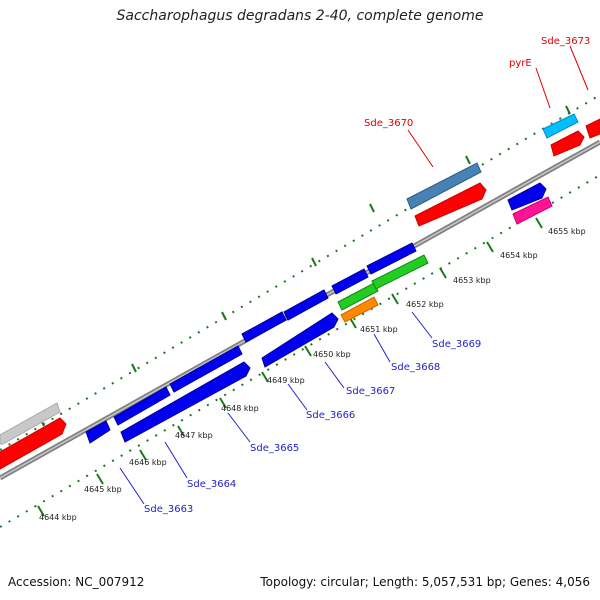  What do you see at coordinates (527, 196) in the screenshot?
I see `gene-blue-right` at bounding box center [527, 196].